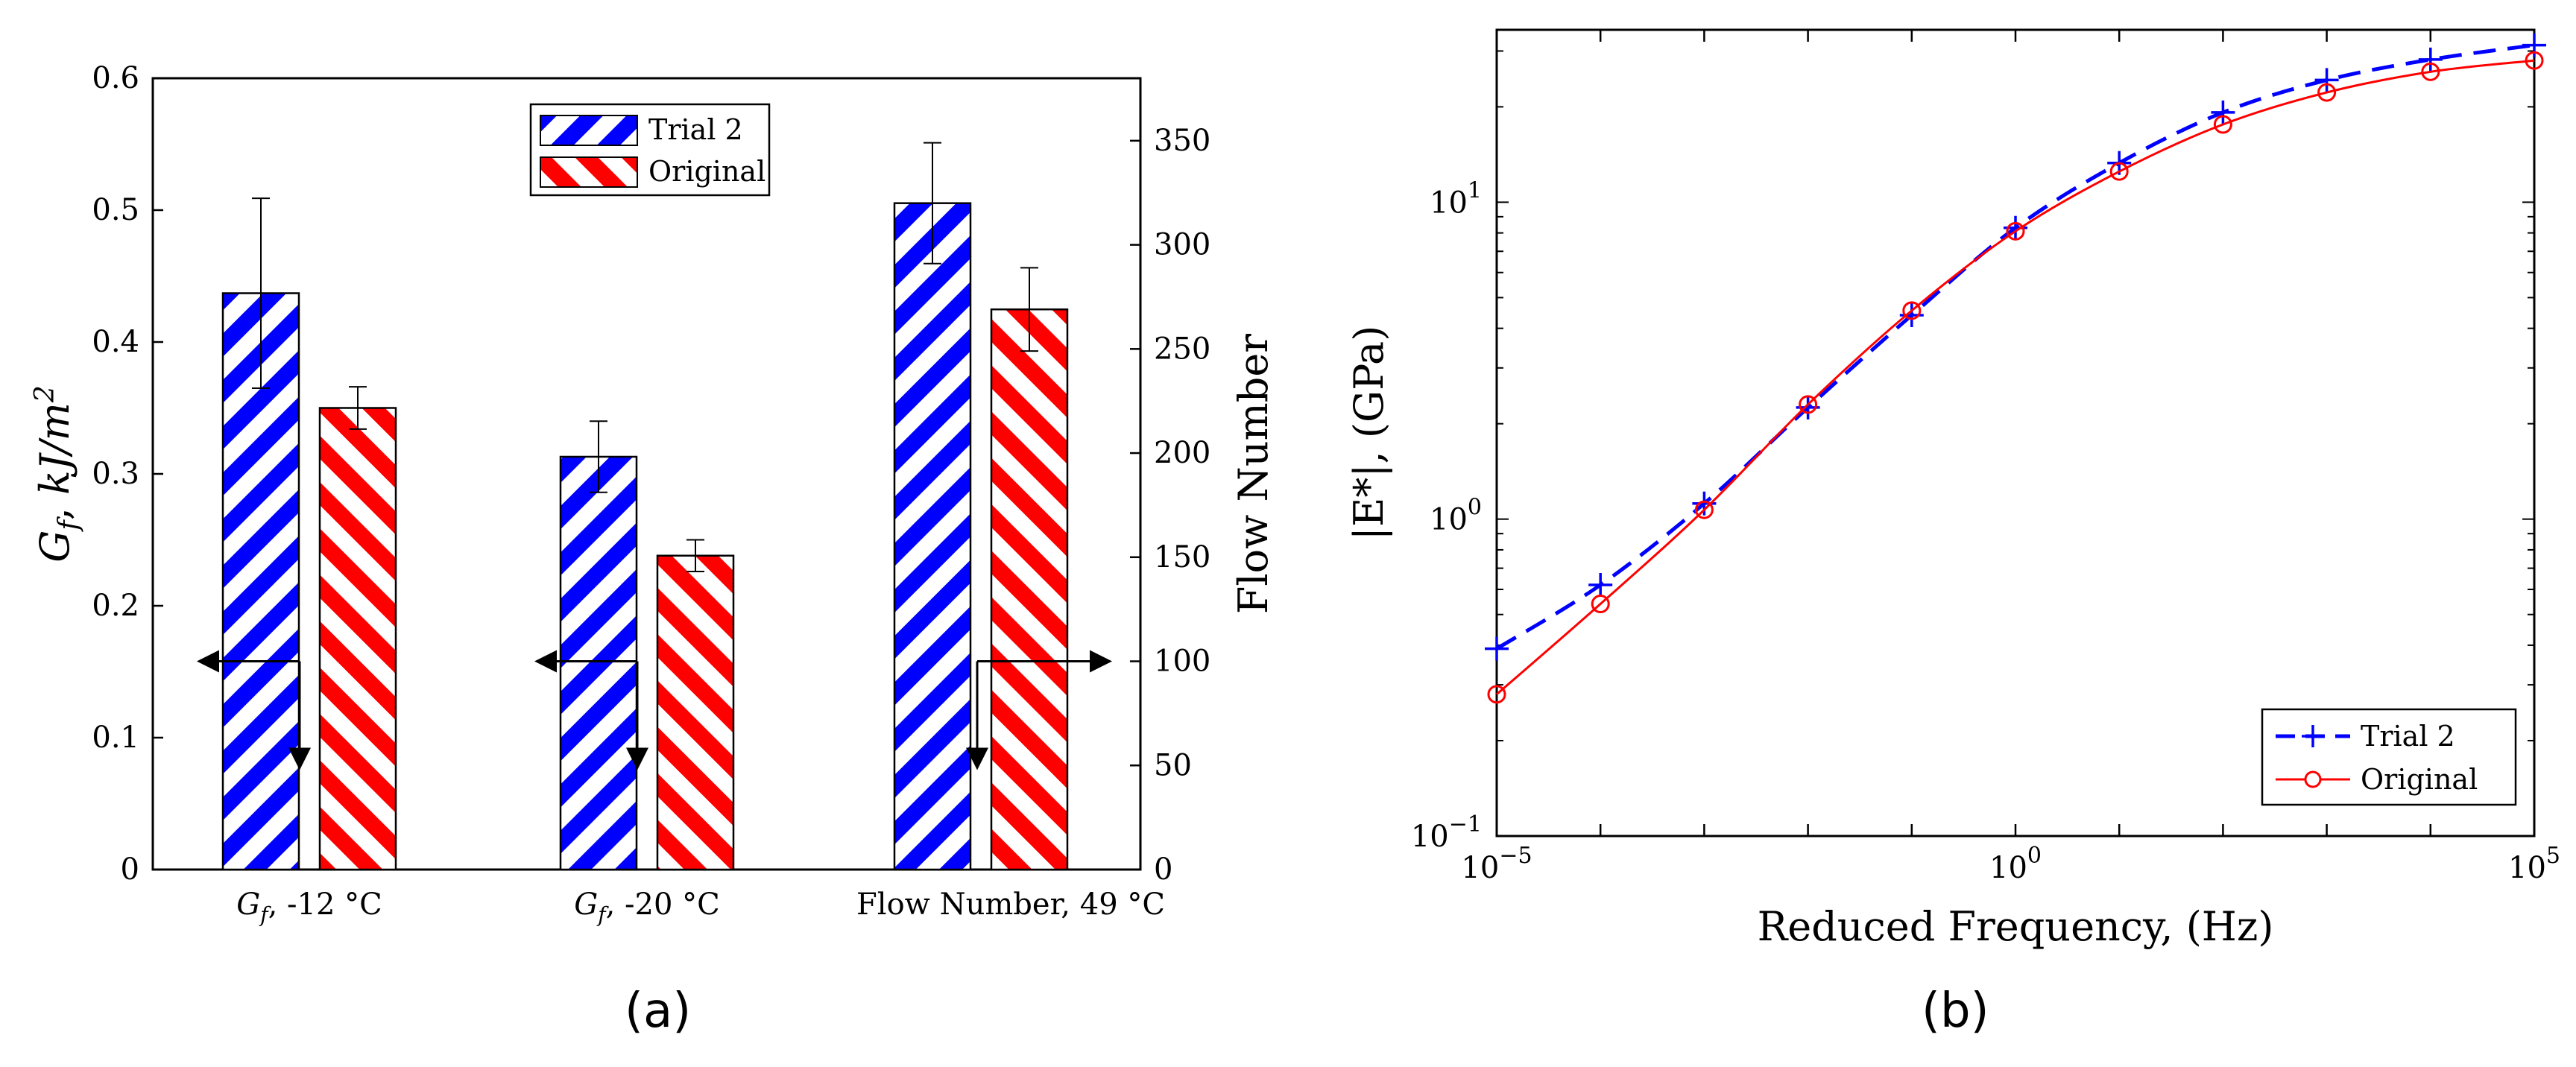  Describe the element at coordinates (1497, 864) in the screenshot. I see `x-tick-label: 10⁻⁵` at that location.